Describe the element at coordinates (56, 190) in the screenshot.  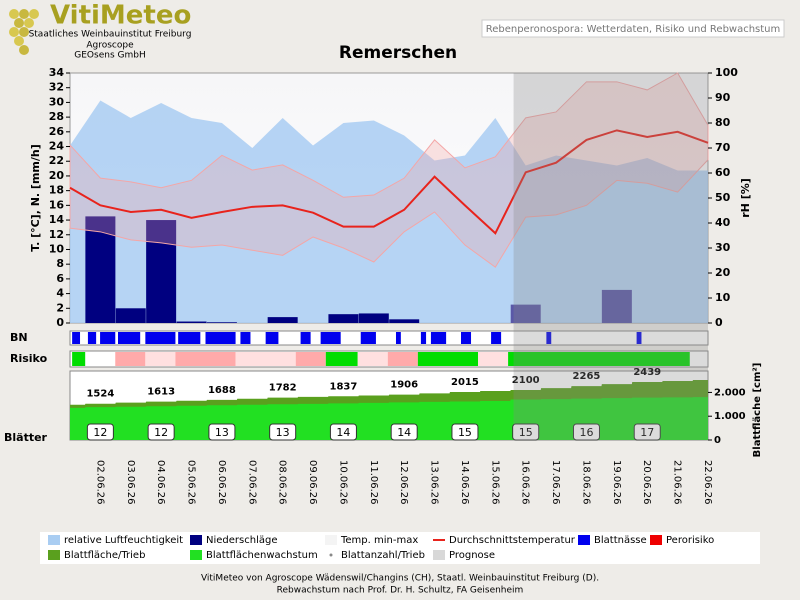
I see `y-tick-label: 18` at that location.